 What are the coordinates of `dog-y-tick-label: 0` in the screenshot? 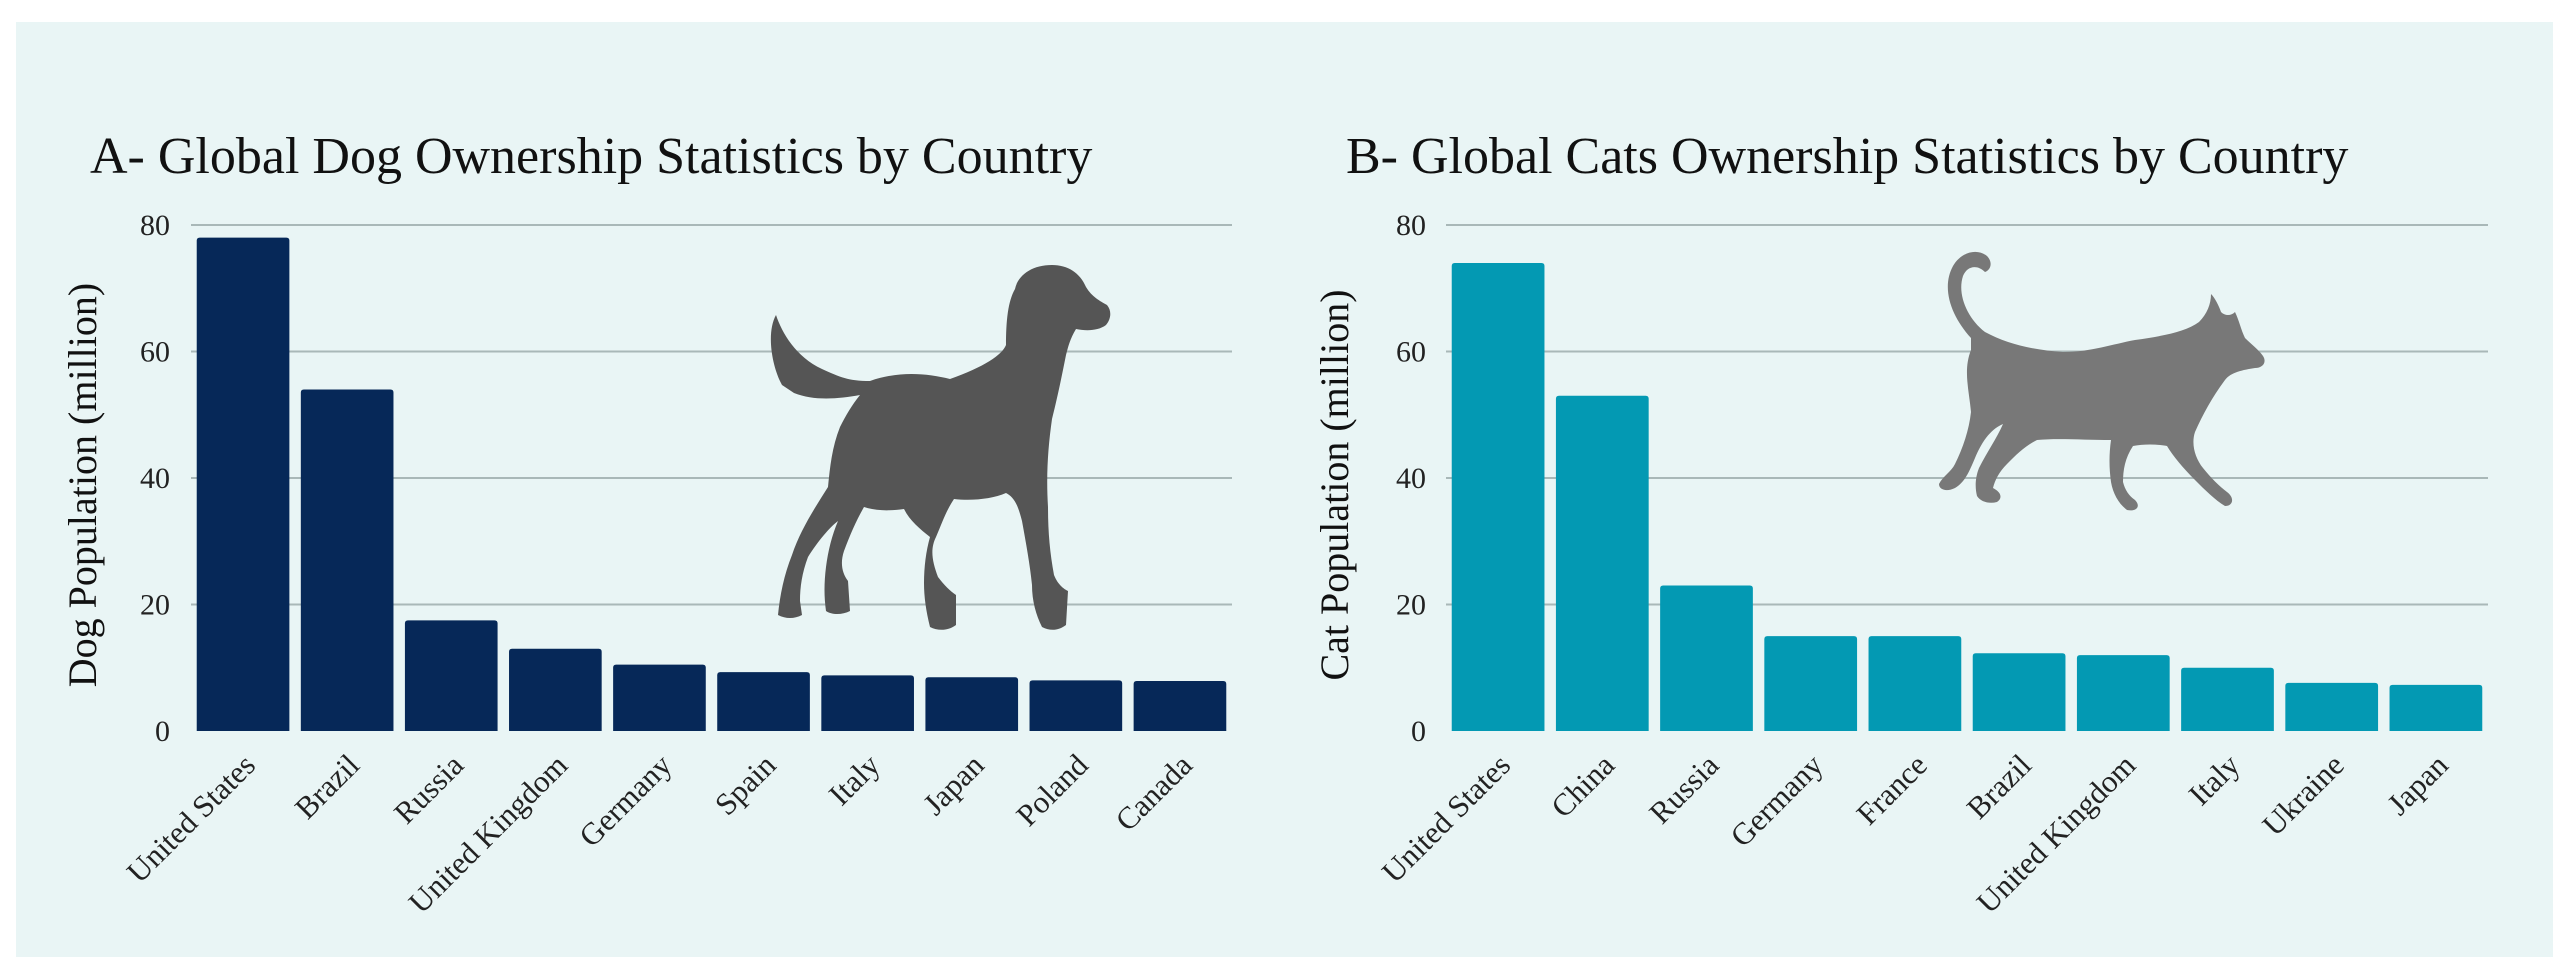 It's located at (162, 731).